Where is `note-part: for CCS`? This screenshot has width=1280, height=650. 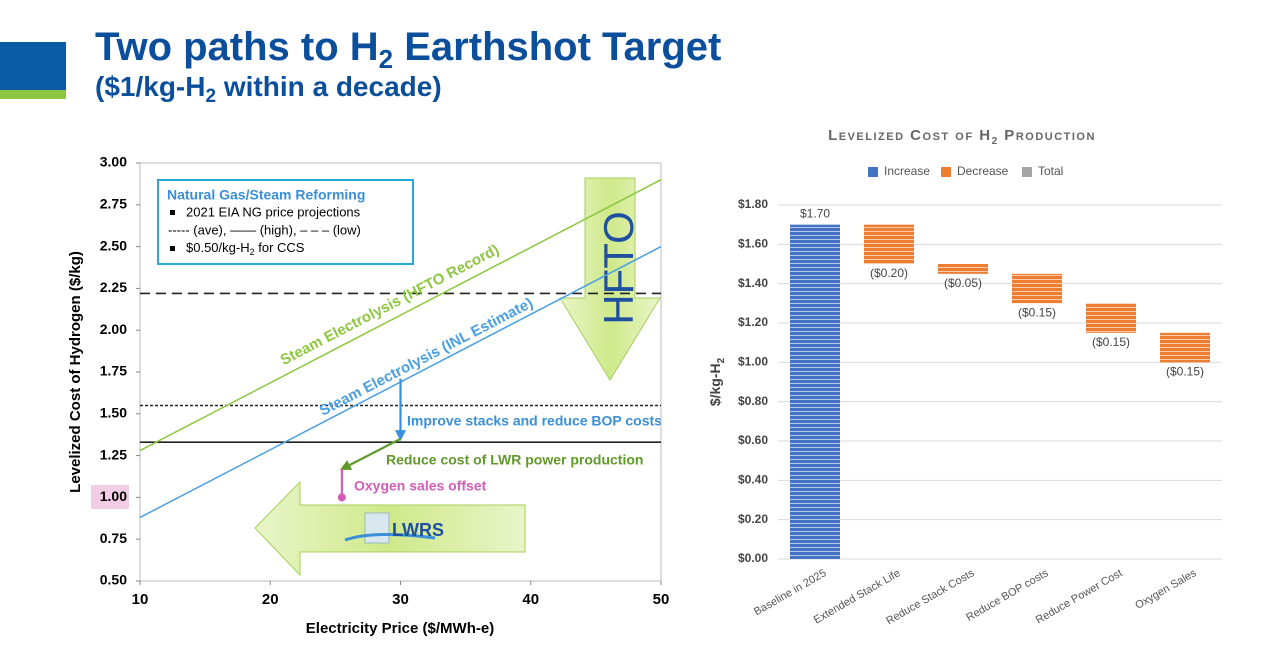 note-part: for CCS is located at coordinates (280, 247).